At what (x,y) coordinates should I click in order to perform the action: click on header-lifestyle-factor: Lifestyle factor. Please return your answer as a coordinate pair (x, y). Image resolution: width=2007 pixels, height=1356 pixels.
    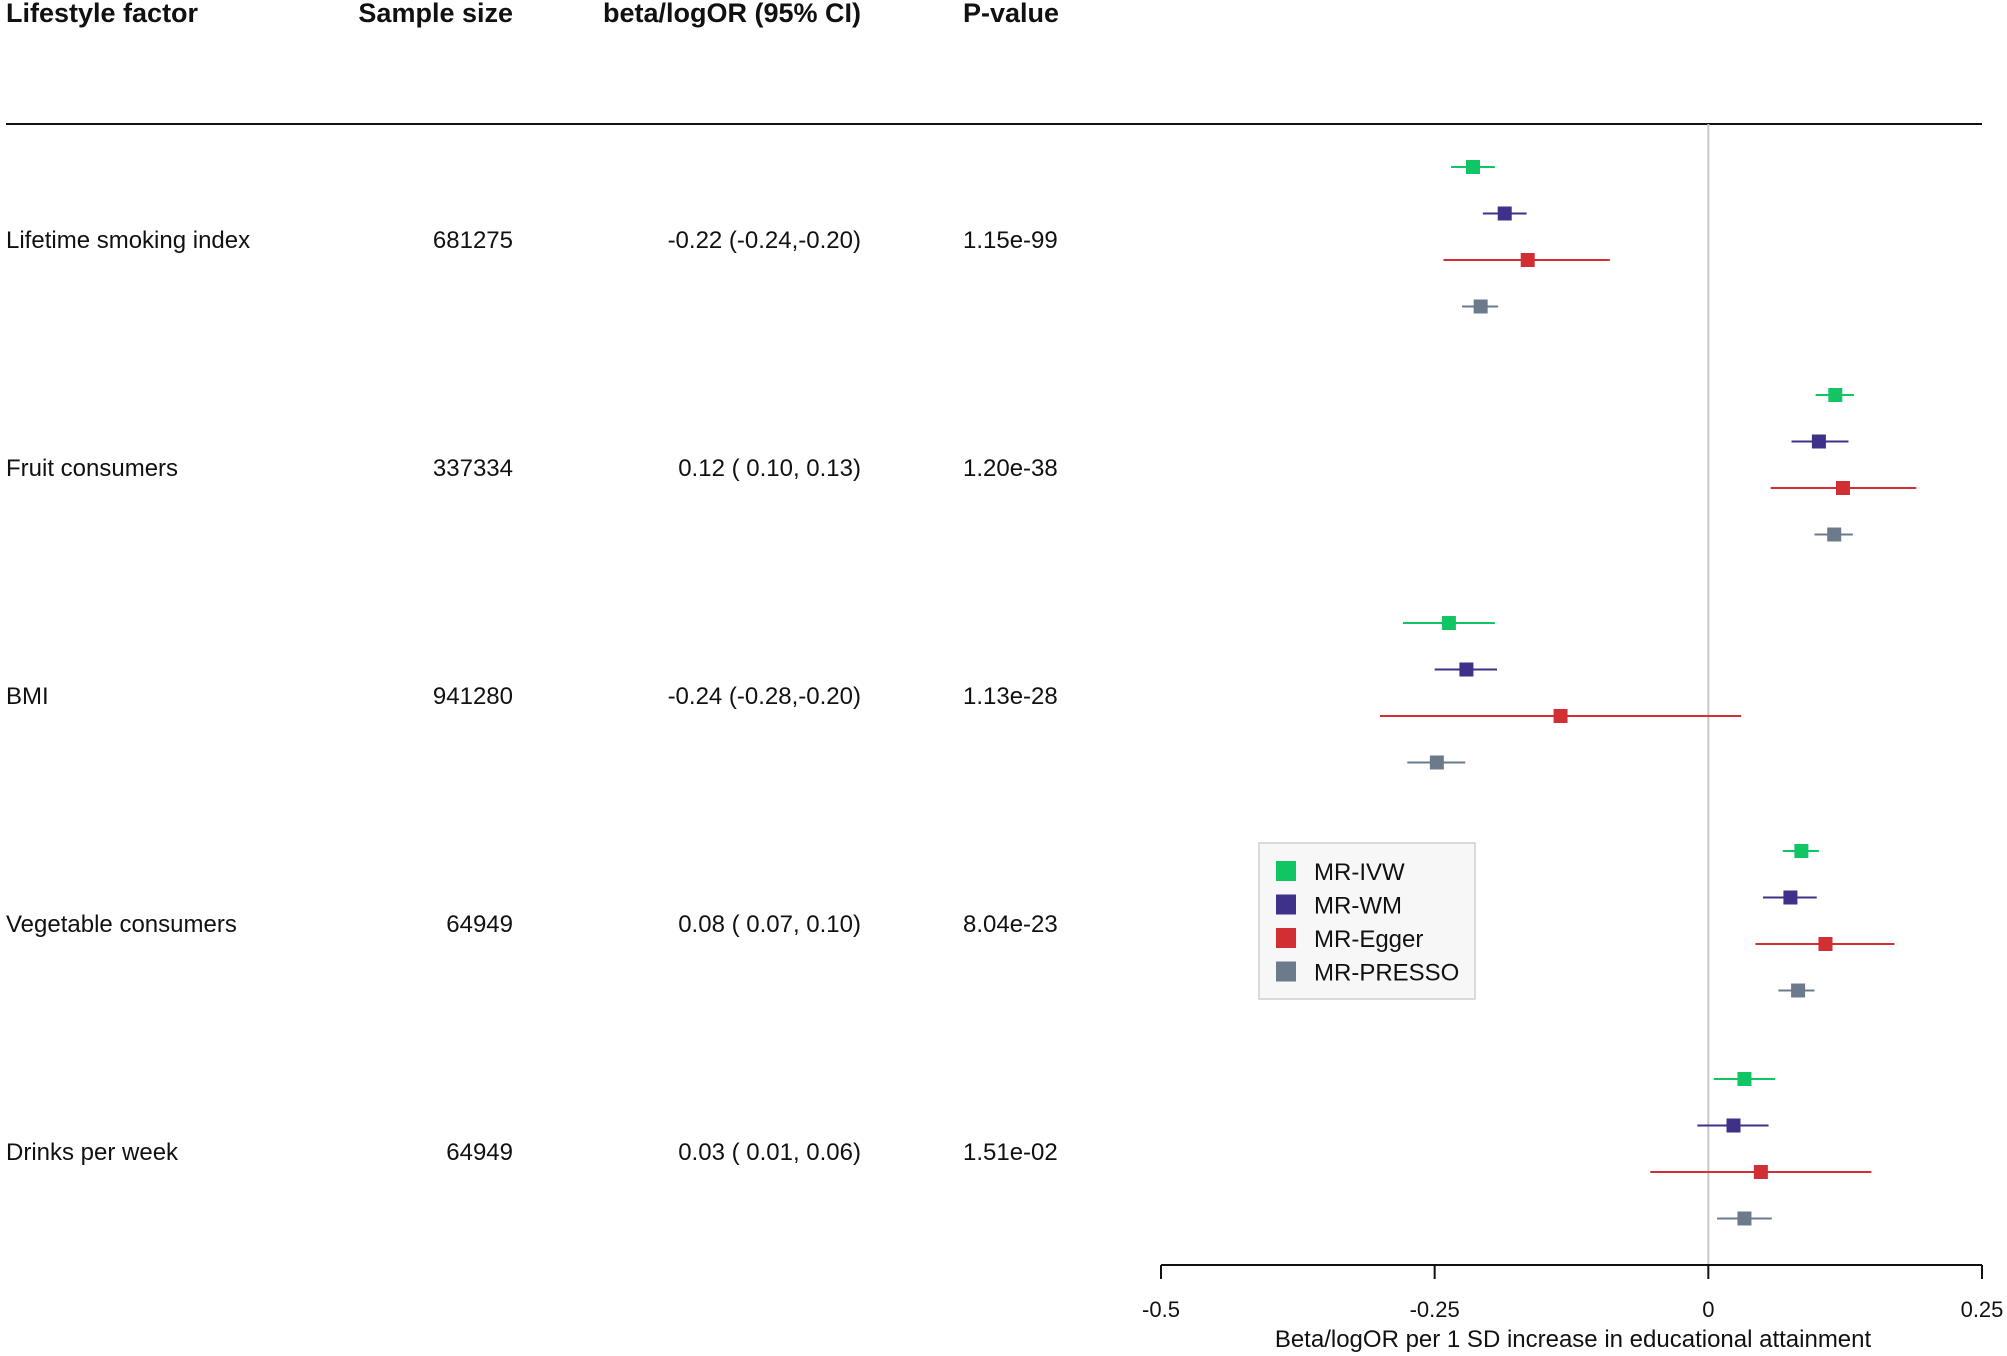
    Looking at the image, I should click on (102, 14).